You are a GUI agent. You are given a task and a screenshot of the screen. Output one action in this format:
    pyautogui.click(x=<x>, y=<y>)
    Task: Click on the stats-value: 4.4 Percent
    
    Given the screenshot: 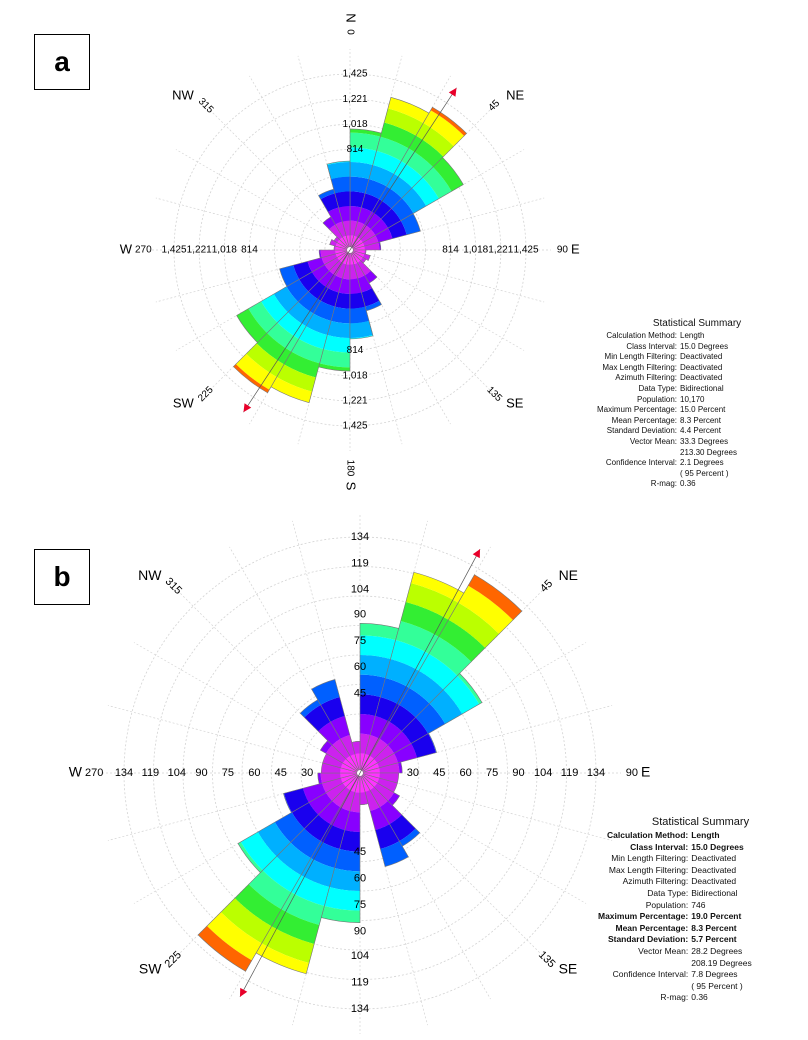 What is the action you would take?
    pyautogui.click(x=700, y=431)
    